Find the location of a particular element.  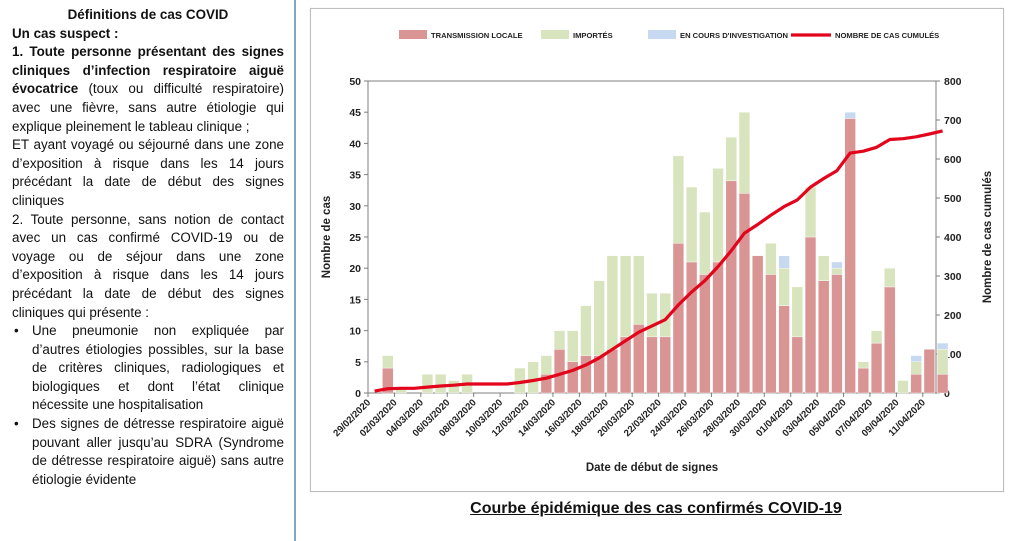

y-tick-label: 50 is located at coordinates (355, 82).